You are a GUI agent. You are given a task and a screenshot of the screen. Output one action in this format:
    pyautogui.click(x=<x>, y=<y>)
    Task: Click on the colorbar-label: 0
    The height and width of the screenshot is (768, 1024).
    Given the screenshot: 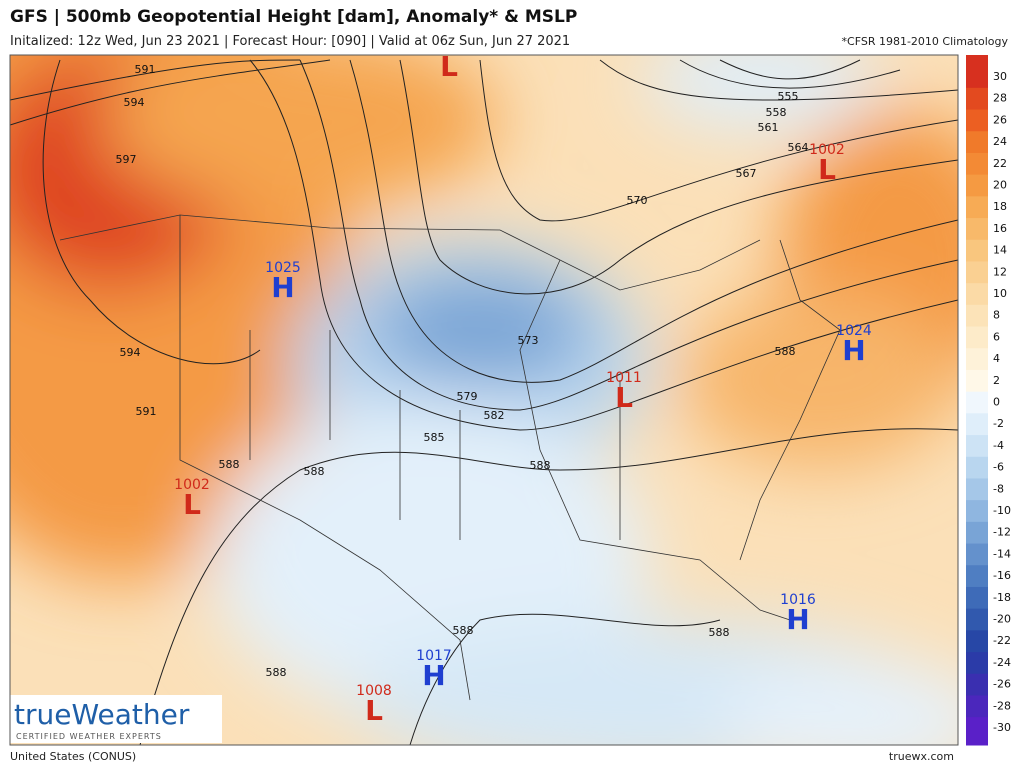 What is the action you would take?
    pyautogui.click(x=996, y=402)
    